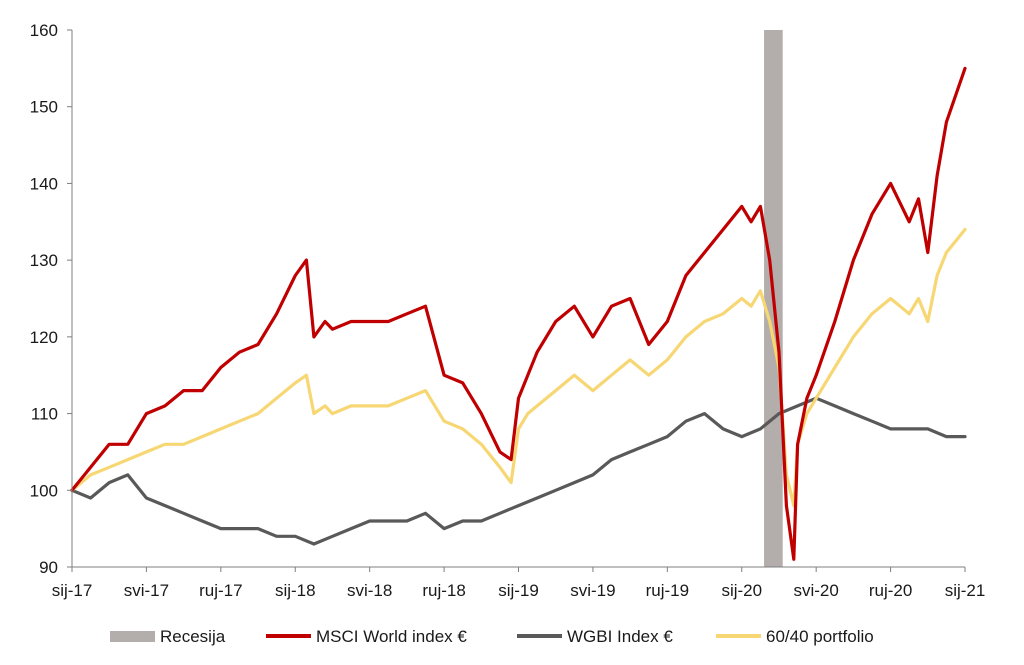 This screenshot has height=665, width=1024. What do you see at coordinates (44, 107) in the screenshot?
I see `y-tick-label: 150` at bounding box center [44, 107].